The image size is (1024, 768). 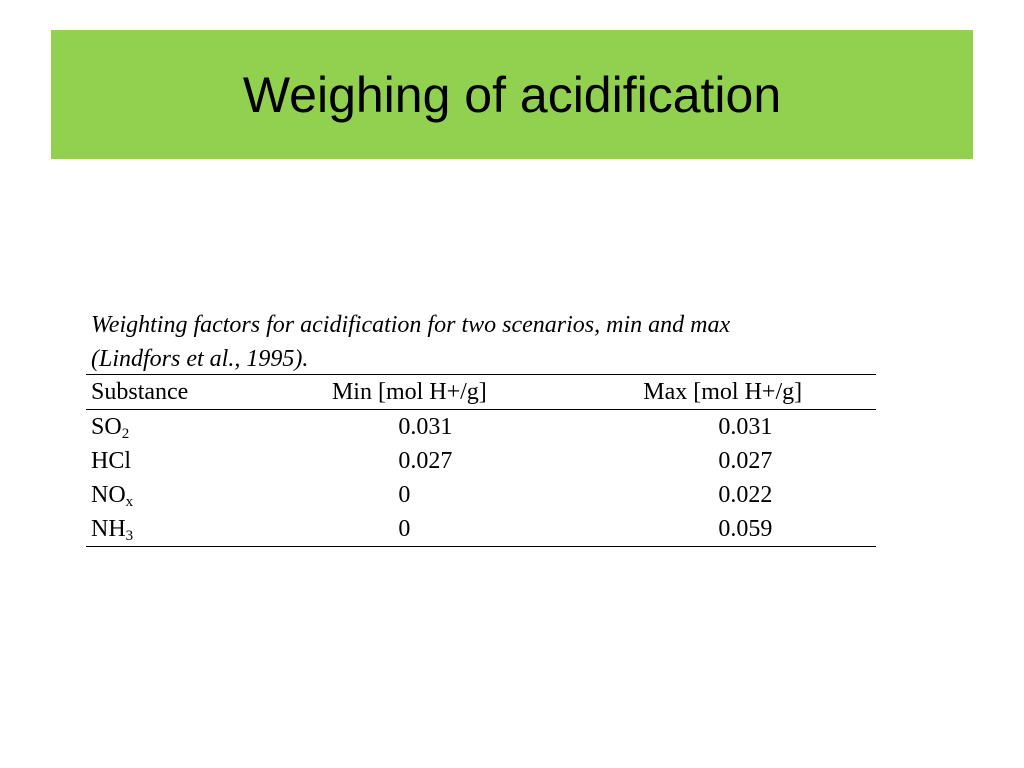 I want to click on table-row: NOx 0 0.022, so click(x=481, y=495).